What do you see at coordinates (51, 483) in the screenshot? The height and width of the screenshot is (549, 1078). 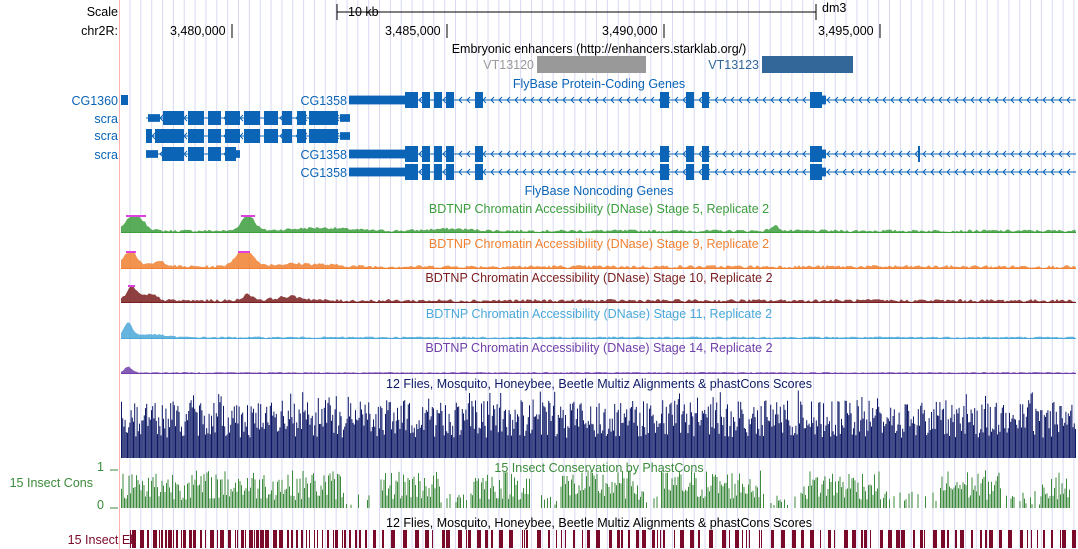 I see `phastcons-side-label: 15 Insect Cons` at bounding box center [51, 483].